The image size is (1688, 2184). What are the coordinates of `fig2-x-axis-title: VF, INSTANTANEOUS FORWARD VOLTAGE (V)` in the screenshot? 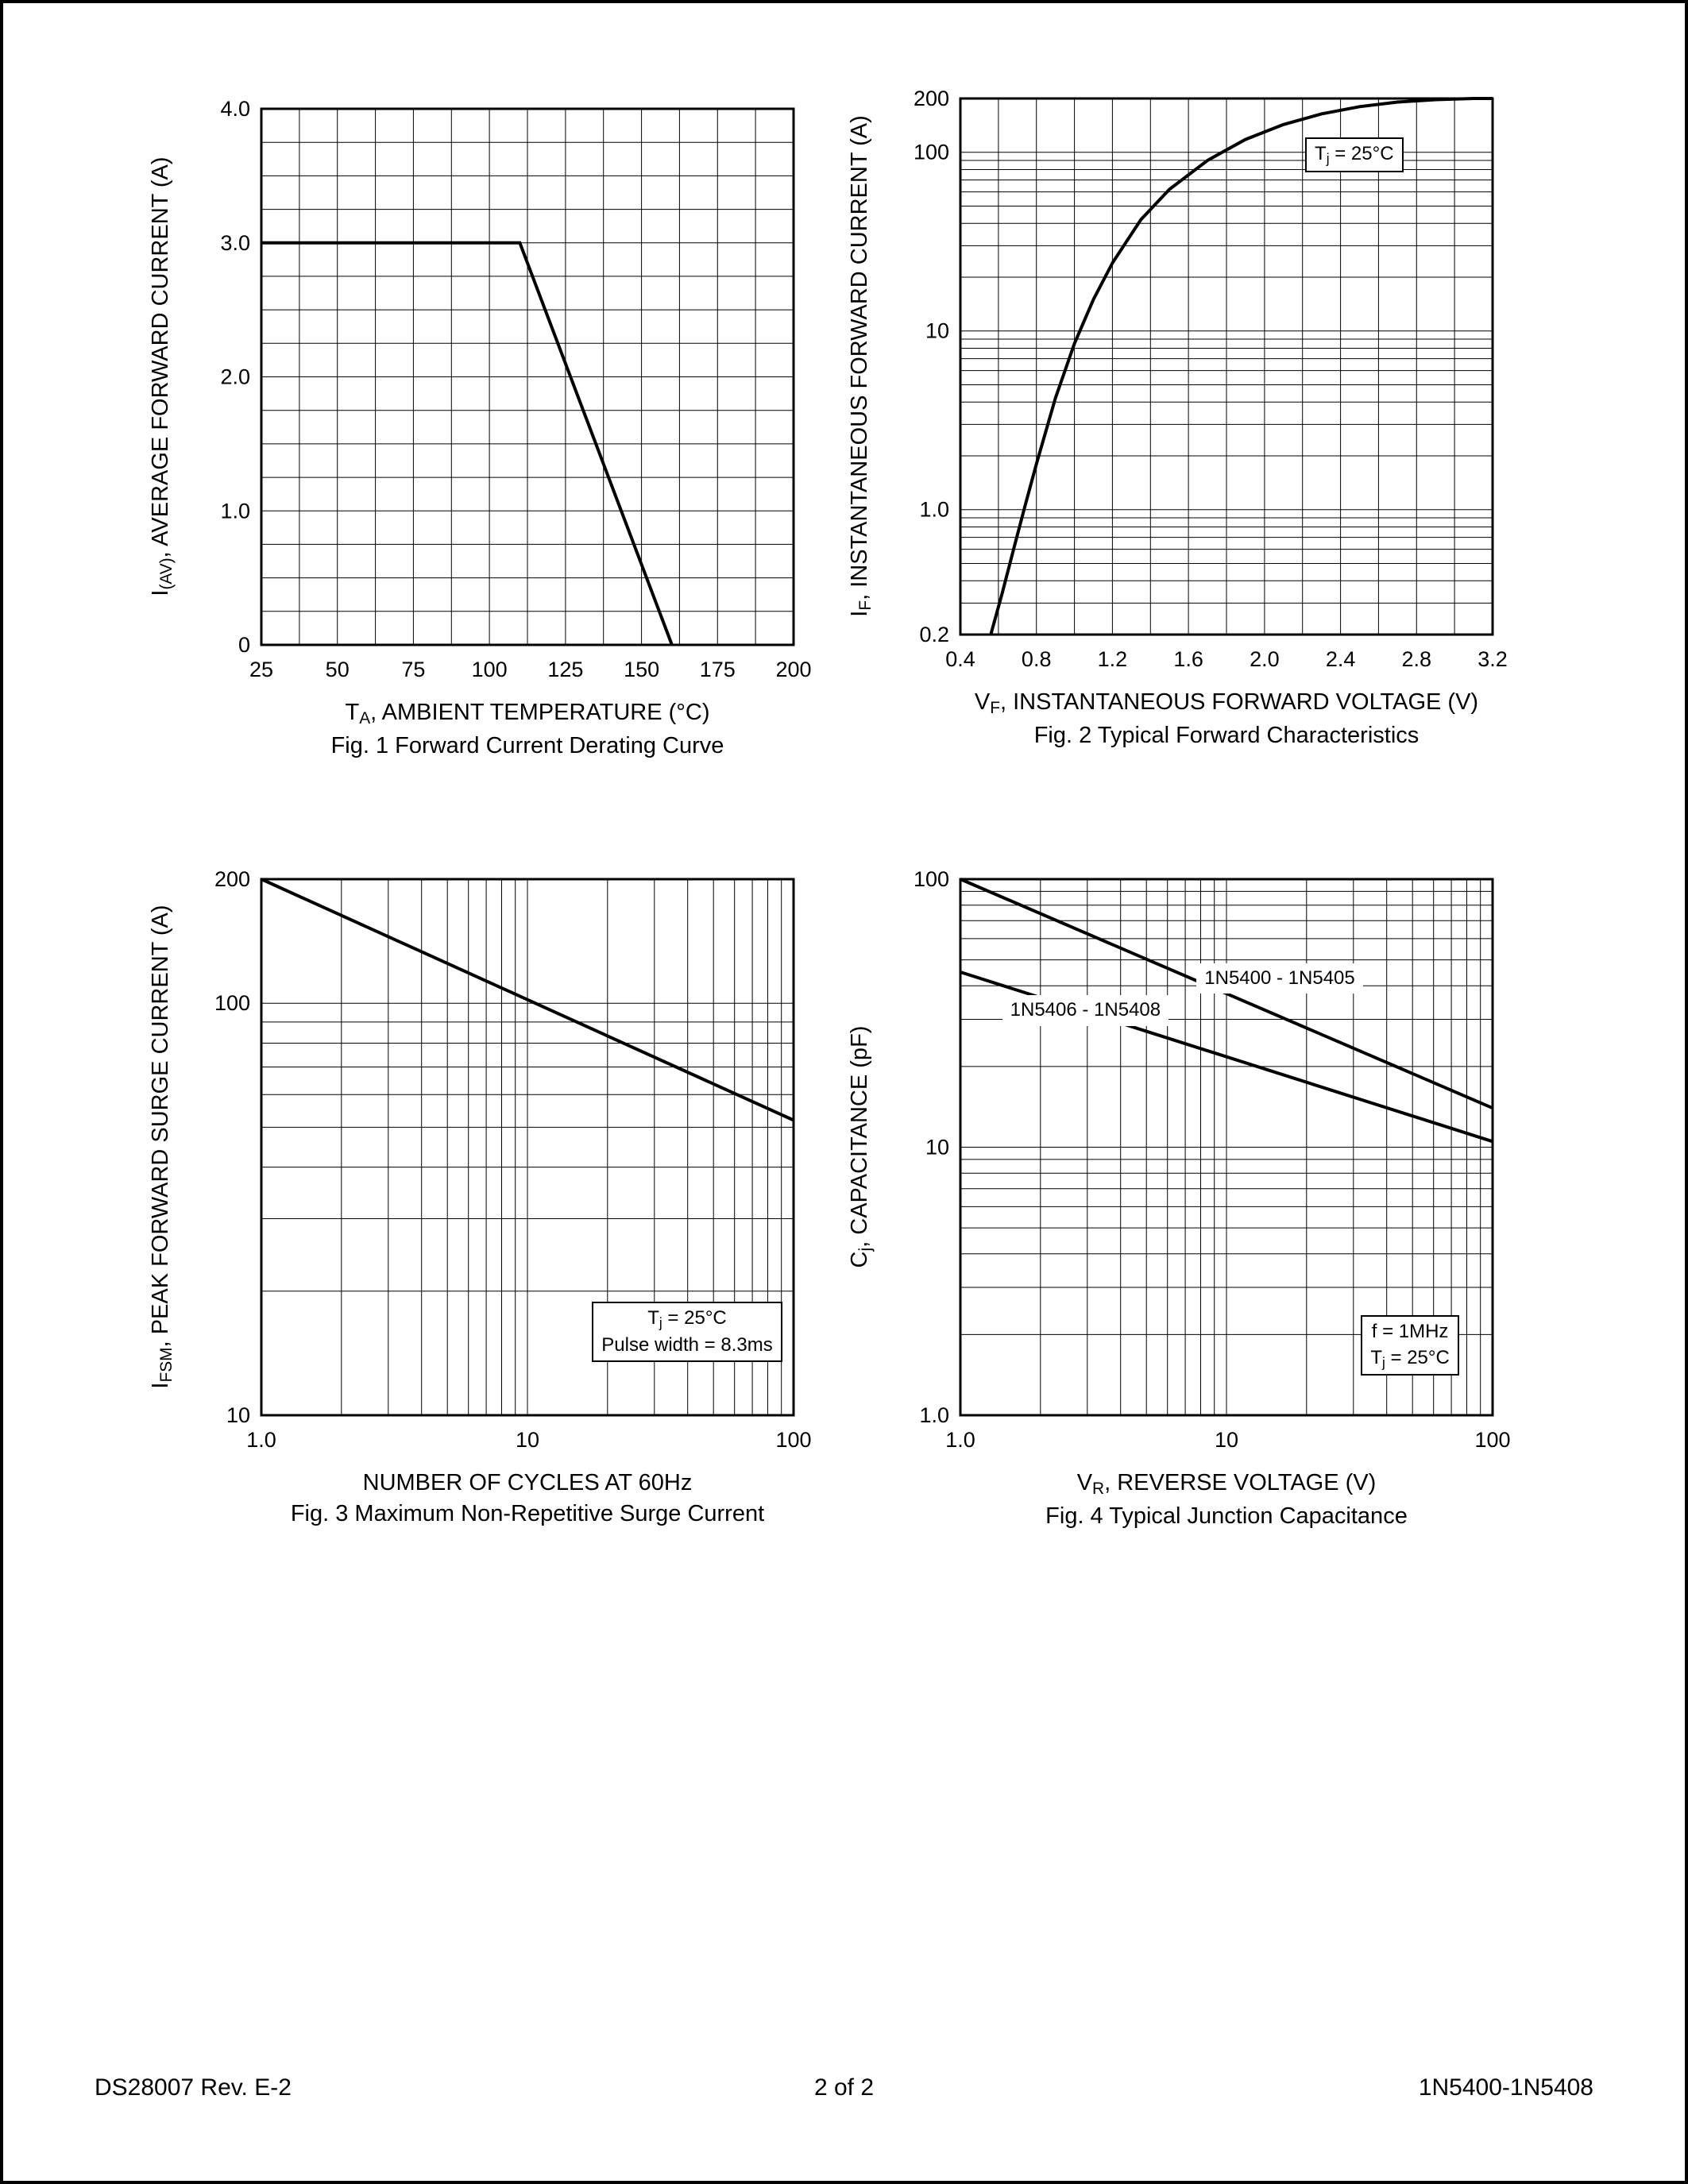 It's located at (1226, 703).